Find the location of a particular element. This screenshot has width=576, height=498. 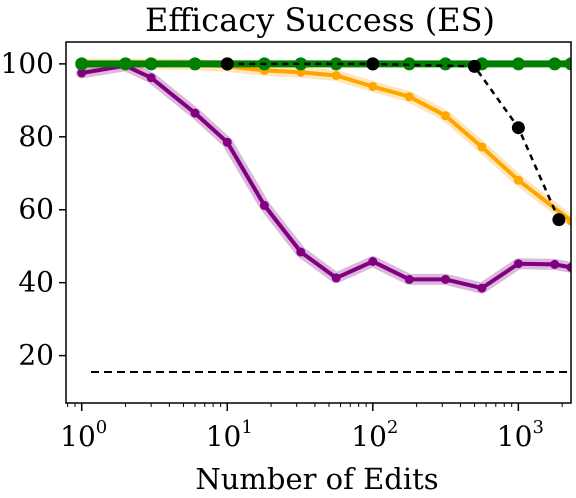

y-tick-label-0: 20 is located at coordinates (36, 355).